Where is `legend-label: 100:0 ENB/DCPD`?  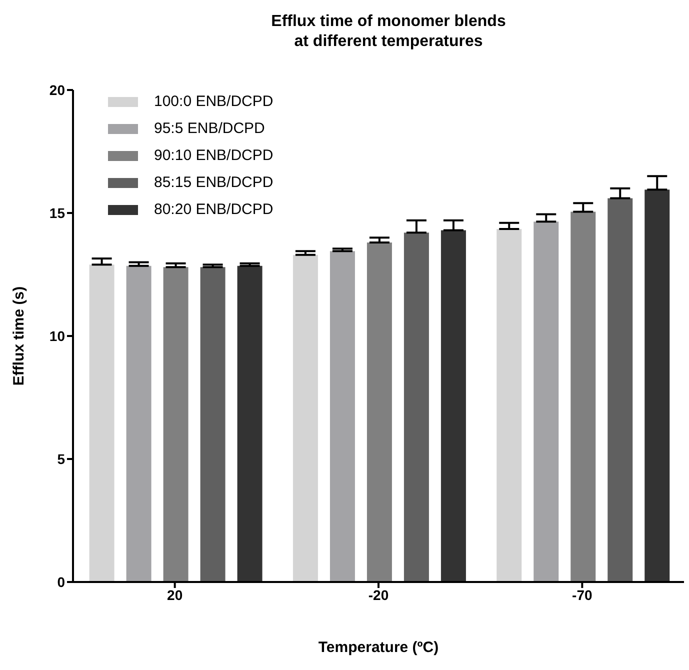
legend-label: 100:0 ENB/DCPD is located at coordinates (214, 101).